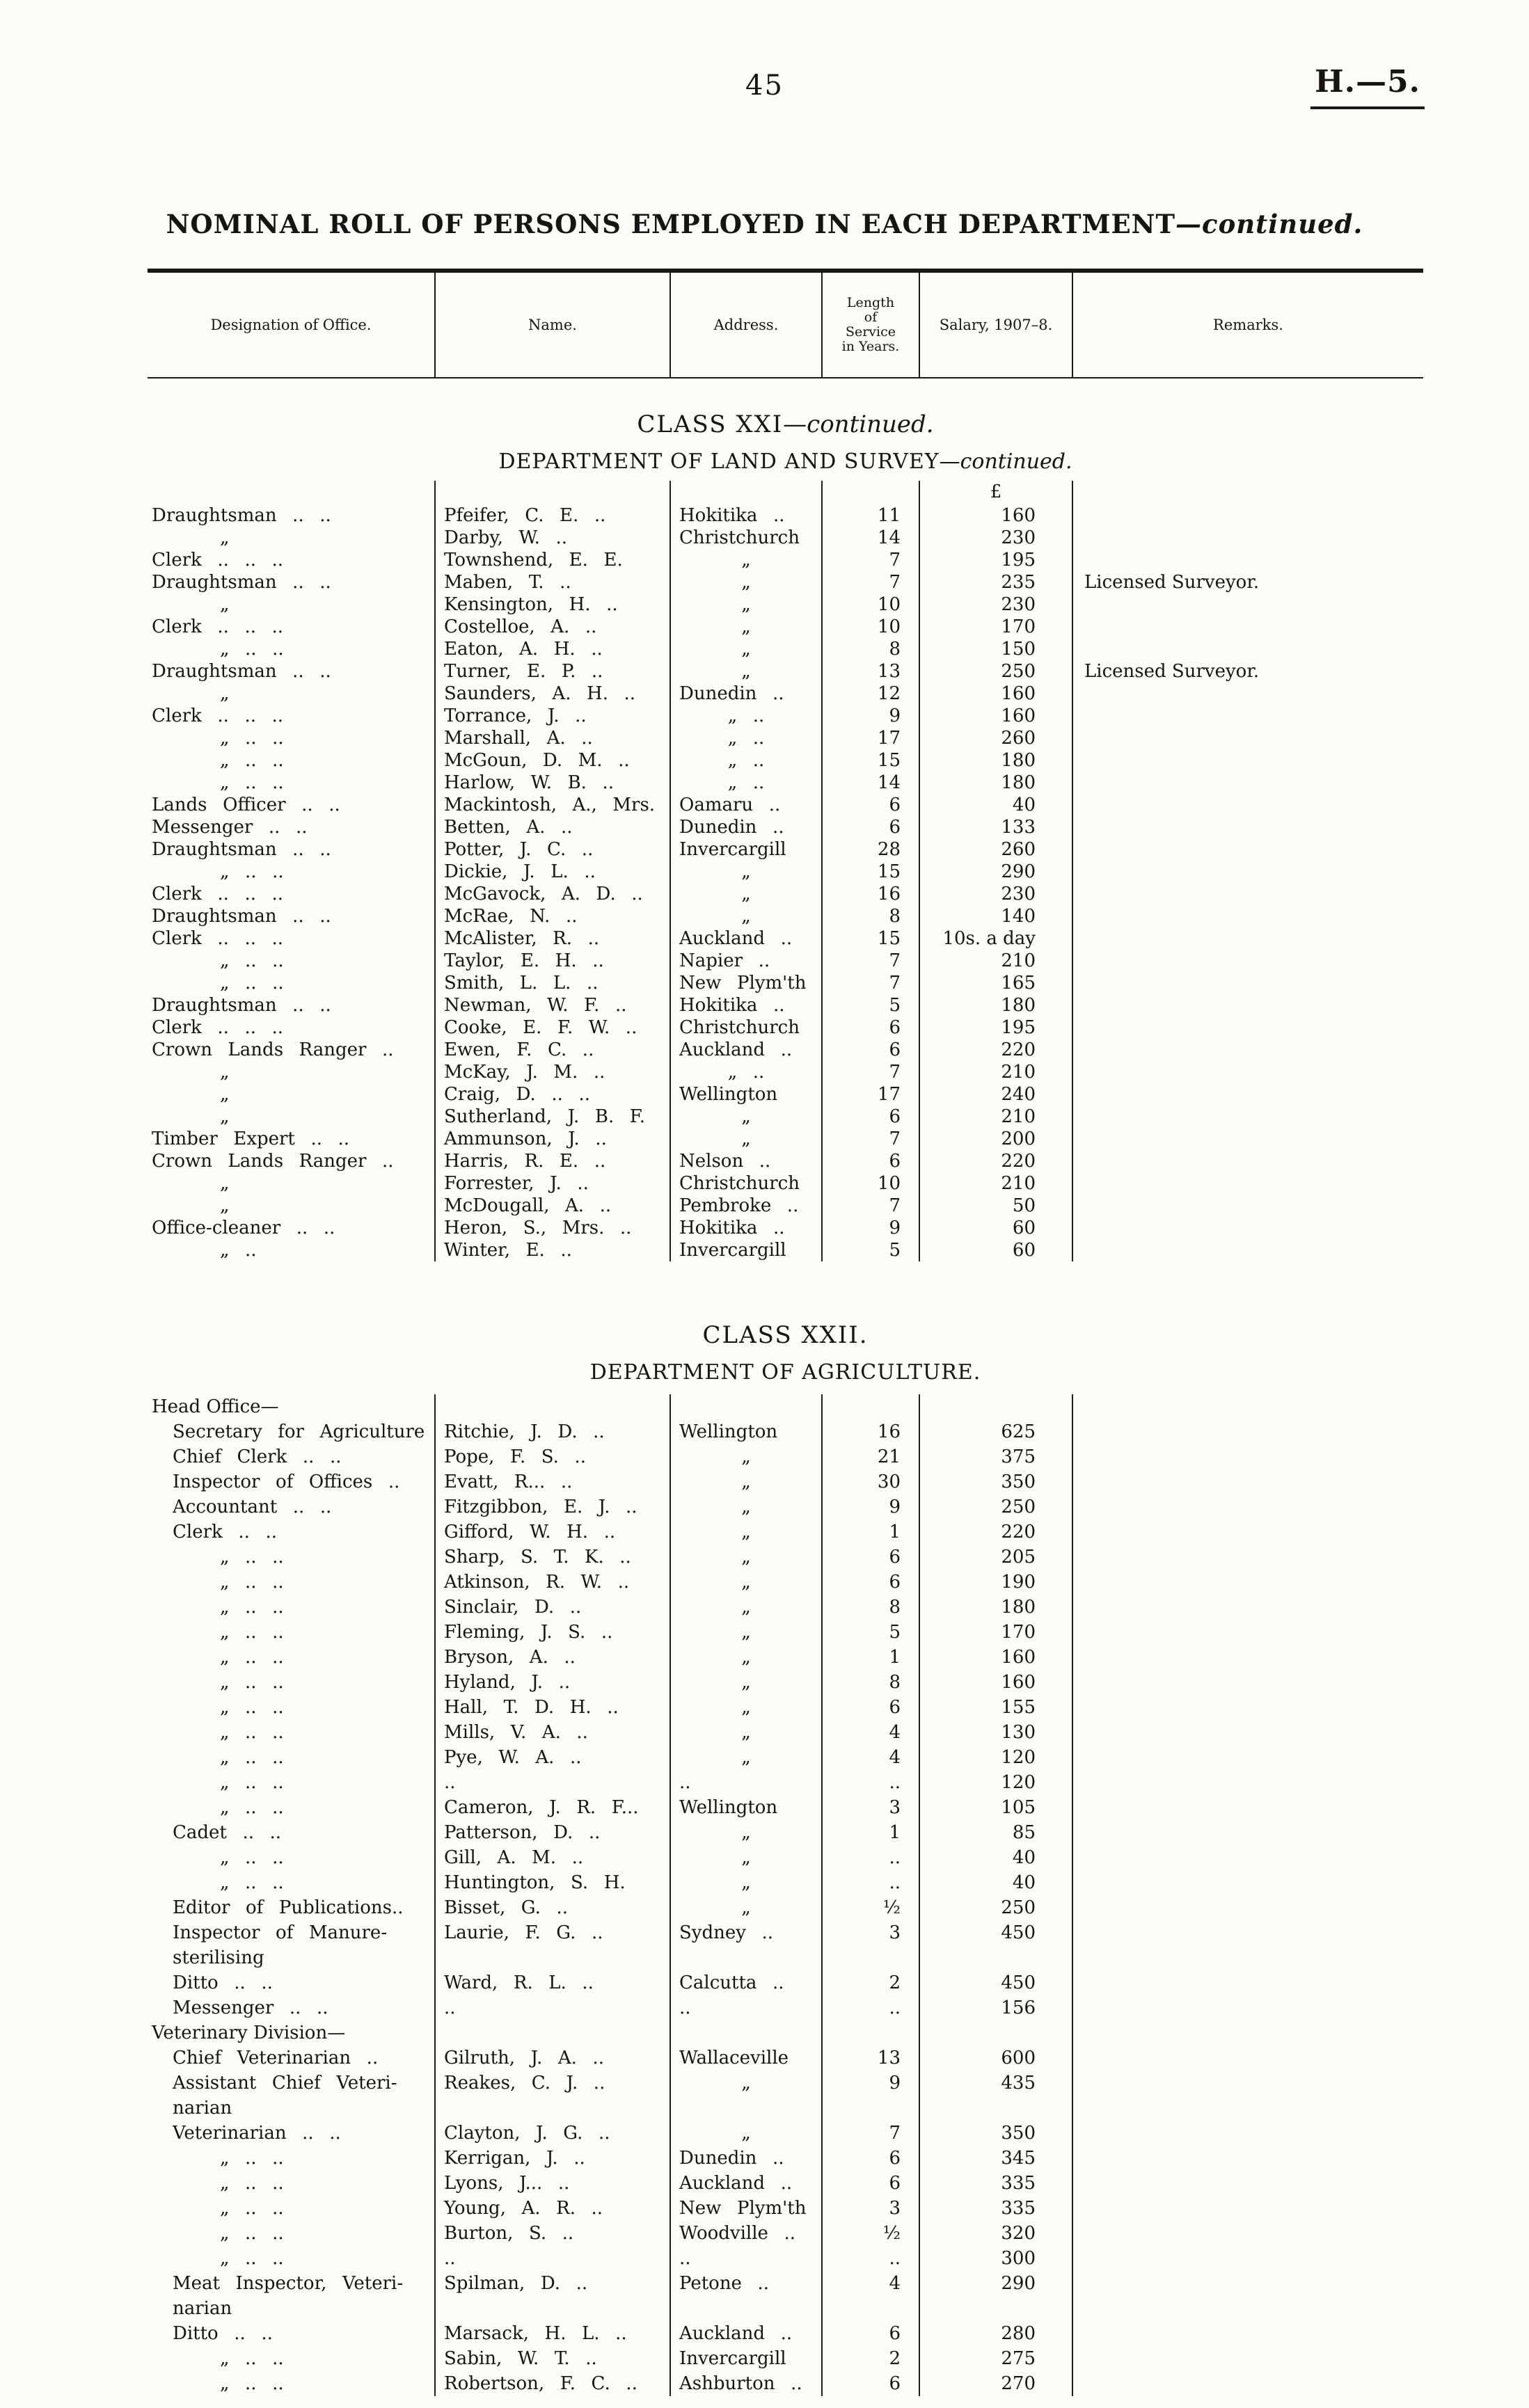  Describe the element at coordinates (870, 849) in the screenshot. I see `cell-service-years: 28` at that location.